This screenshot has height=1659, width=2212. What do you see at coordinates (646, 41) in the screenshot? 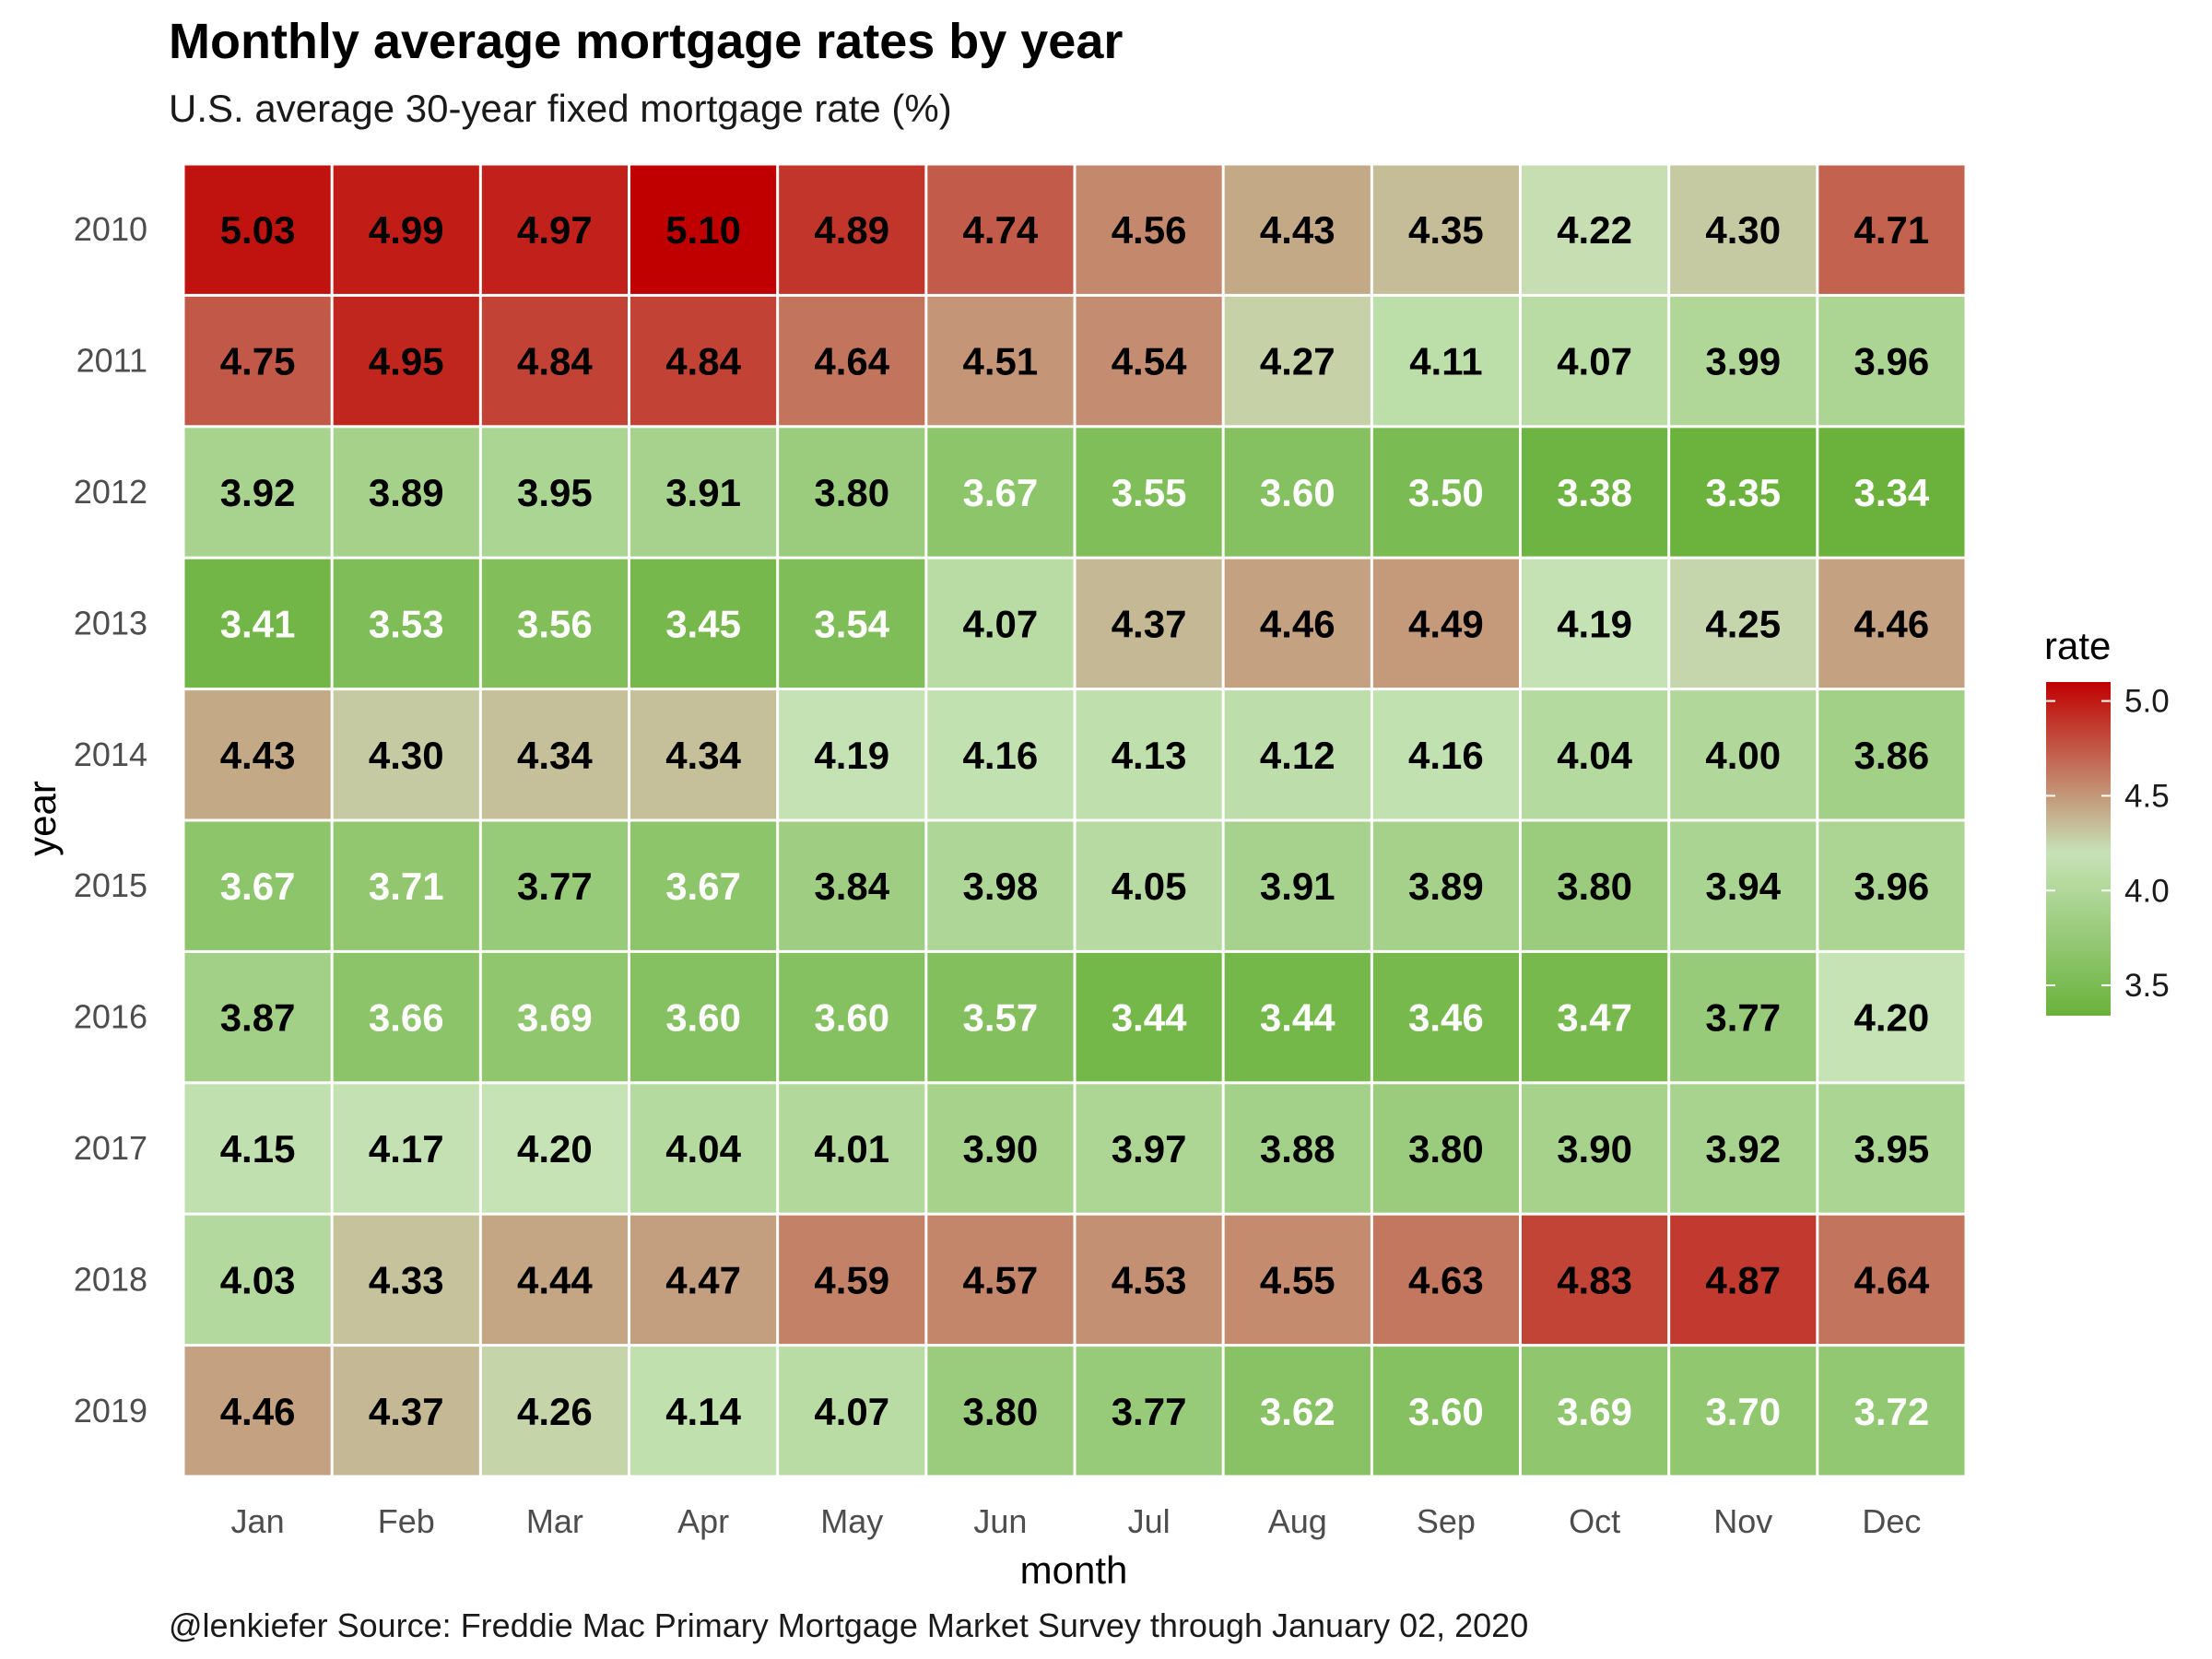
I see `chart-title: Monthly average mortgage rates by year` at bounding box center [646, 41].